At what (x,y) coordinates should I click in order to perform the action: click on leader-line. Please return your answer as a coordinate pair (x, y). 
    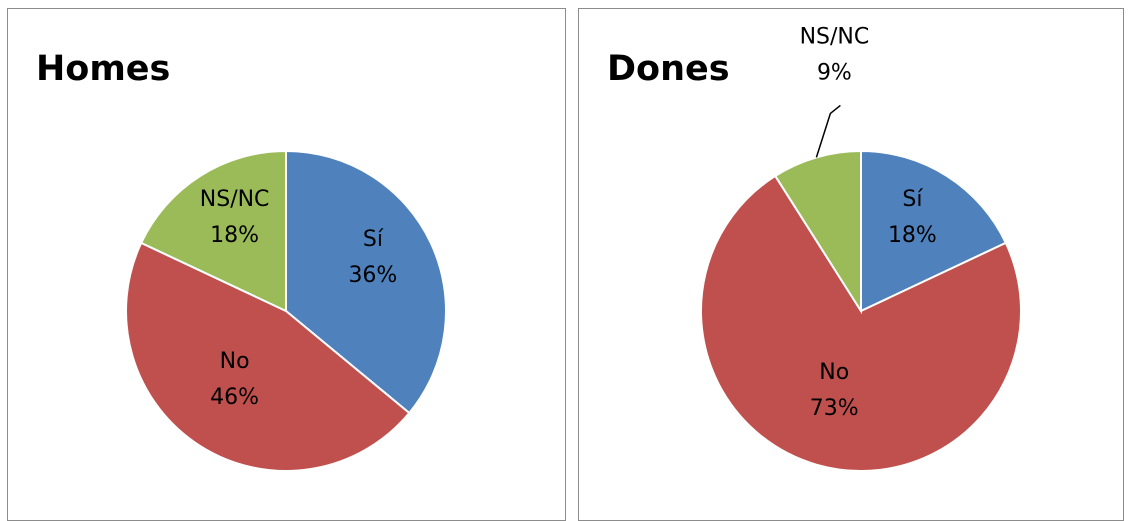
    Looking at the image, I should click on (828, 131).